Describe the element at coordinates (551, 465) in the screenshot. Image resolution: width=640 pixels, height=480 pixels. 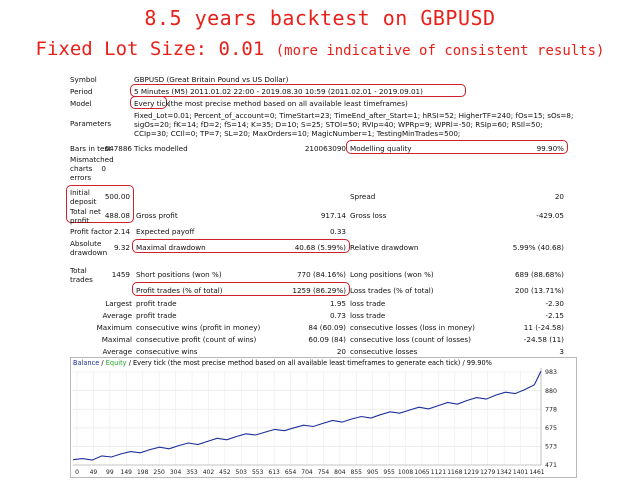
I see `y-tick-label: 471` at that location.